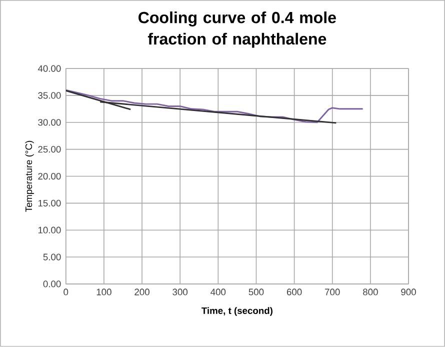 The height and width of the screenshot is (347, 445). I want to click on x-tick-label: 800, so click(370, 292).